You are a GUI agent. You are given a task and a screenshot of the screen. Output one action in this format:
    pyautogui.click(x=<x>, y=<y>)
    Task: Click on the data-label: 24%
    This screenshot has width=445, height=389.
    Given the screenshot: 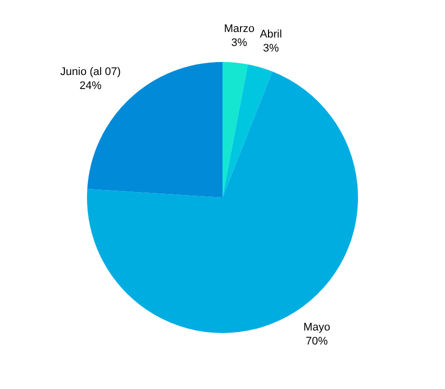 What is the action you would take?
    pyautogui.click(x=91, y=86)
    